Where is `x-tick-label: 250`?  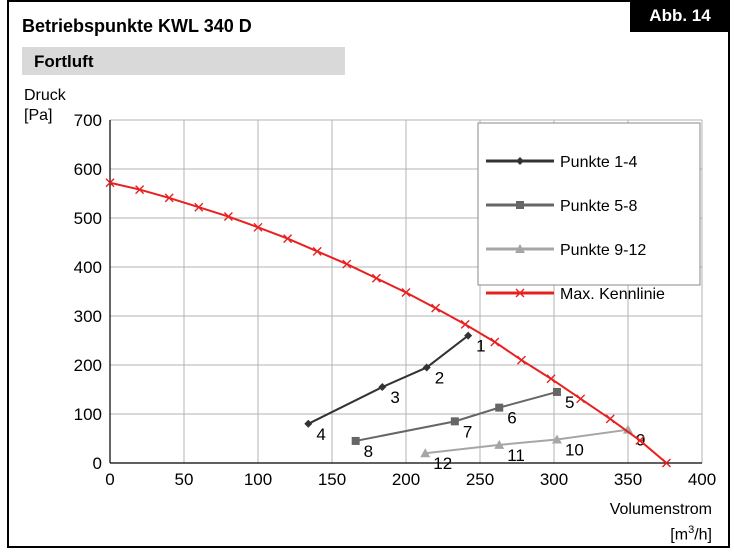
x-tick-label: 250 is located at coordinates (480, 479).